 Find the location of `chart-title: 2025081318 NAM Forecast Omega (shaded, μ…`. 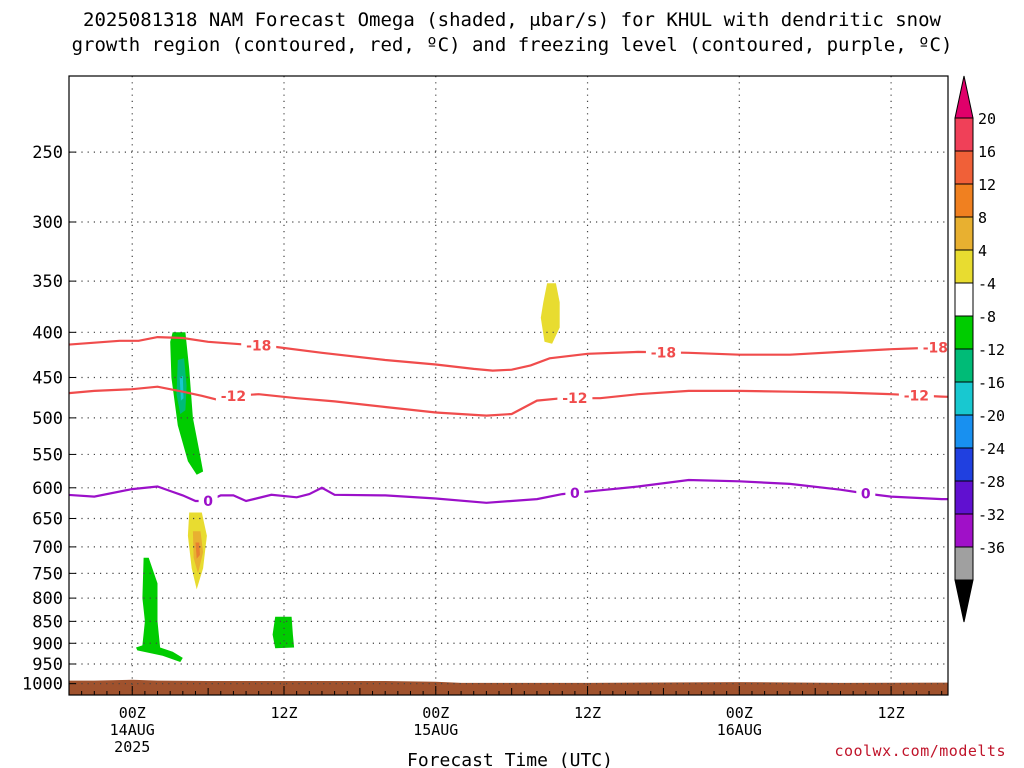

chart-title: 2025081318 NAM Forecast Omega (shaded, μ… is located at coordinates (512, 32).